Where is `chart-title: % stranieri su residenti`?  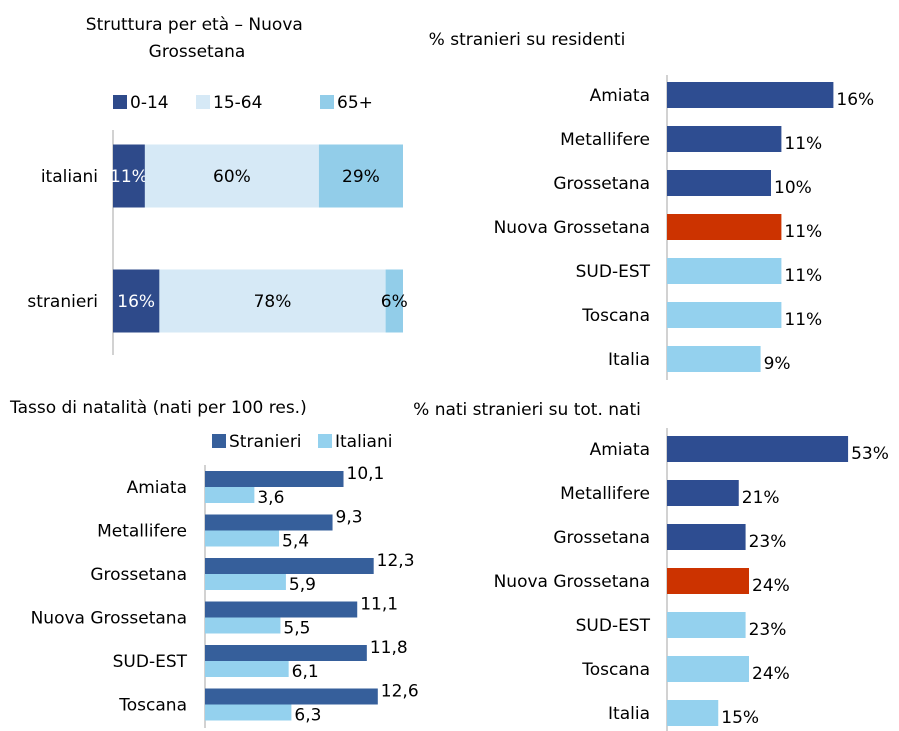 chart-title: % stranieri su residenti is located at coordinates (527, 40).